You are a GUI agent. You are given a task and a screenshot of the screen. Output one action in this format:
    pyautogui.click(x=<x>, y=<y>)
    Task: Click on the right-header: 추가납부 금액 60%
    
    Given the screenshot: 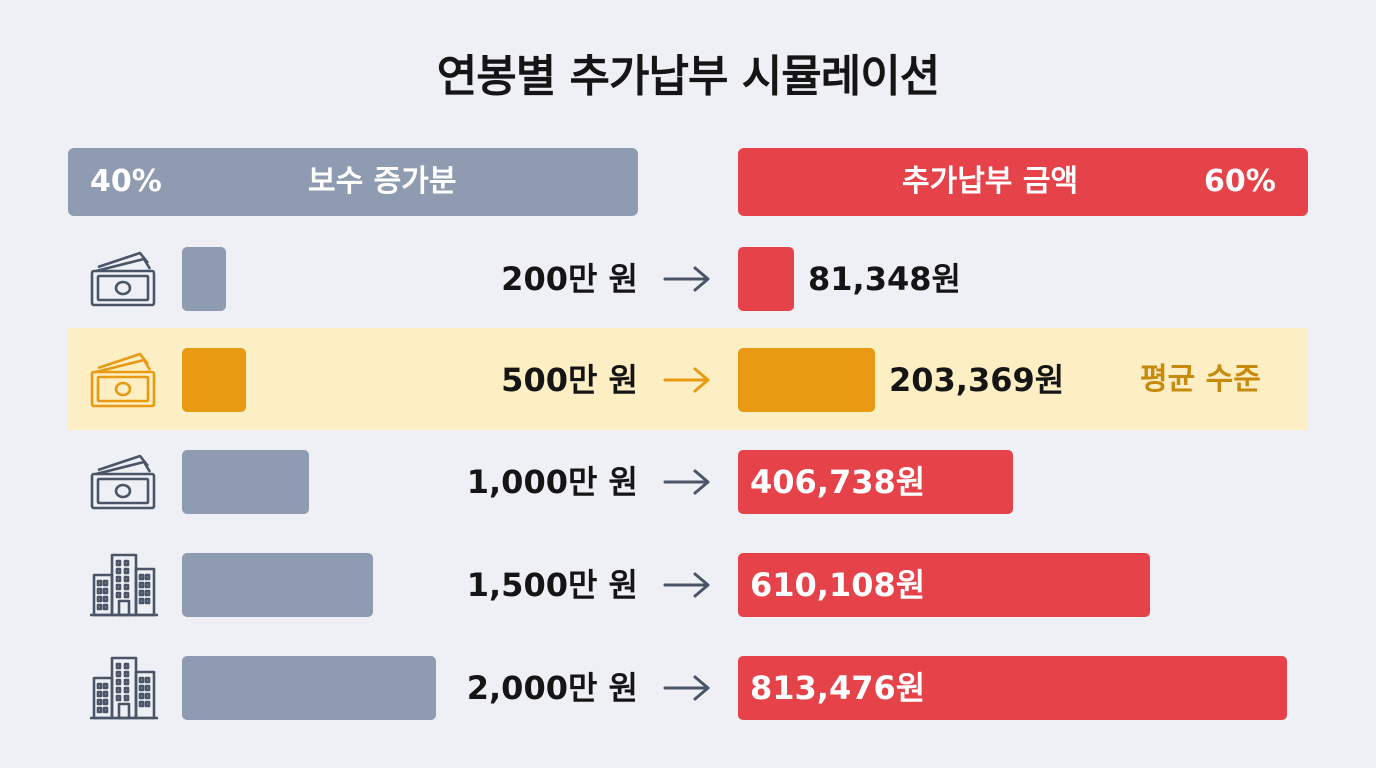 What is the action you would take?
    pyautogui.click(x=1023, y=182)
    